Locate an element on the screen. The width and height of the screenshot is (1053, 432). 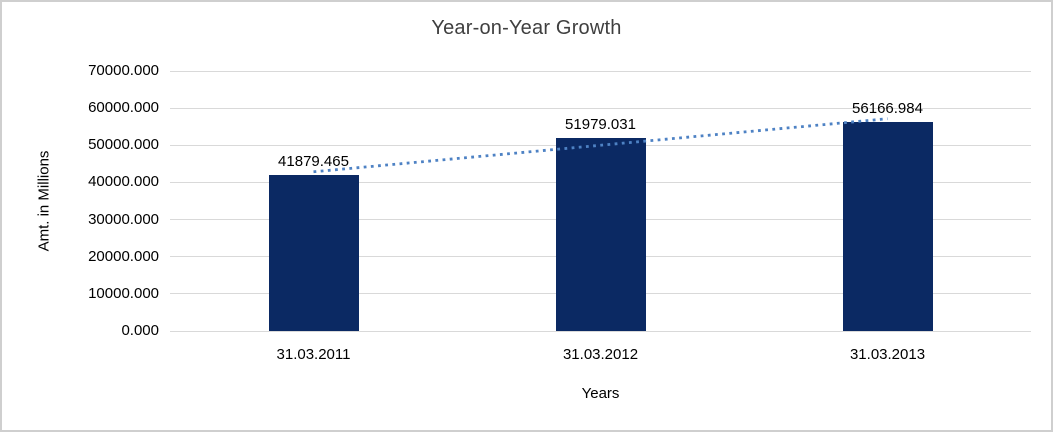
y-axis-title: Amt. in Millions is located at coordinates (44, 201).